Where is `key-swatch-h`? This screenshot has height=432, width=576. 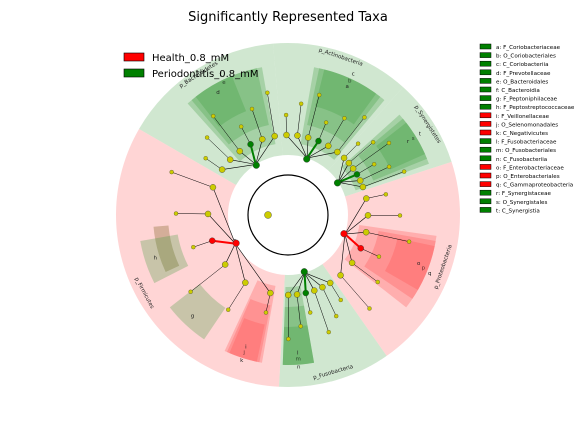 key-swatch-h is located at coordinates (485, 106).